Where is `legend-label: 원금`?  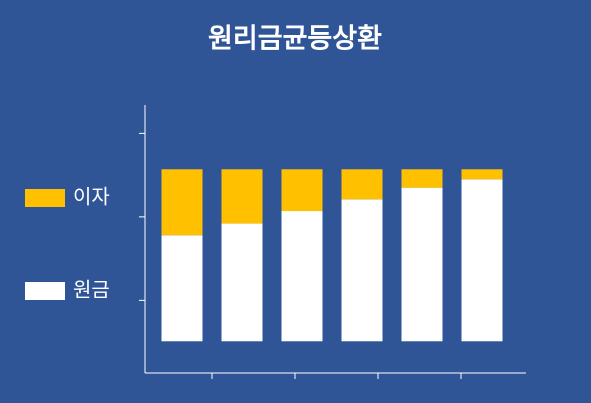 legend-label: 원금 is located at coordinates (91, 290).